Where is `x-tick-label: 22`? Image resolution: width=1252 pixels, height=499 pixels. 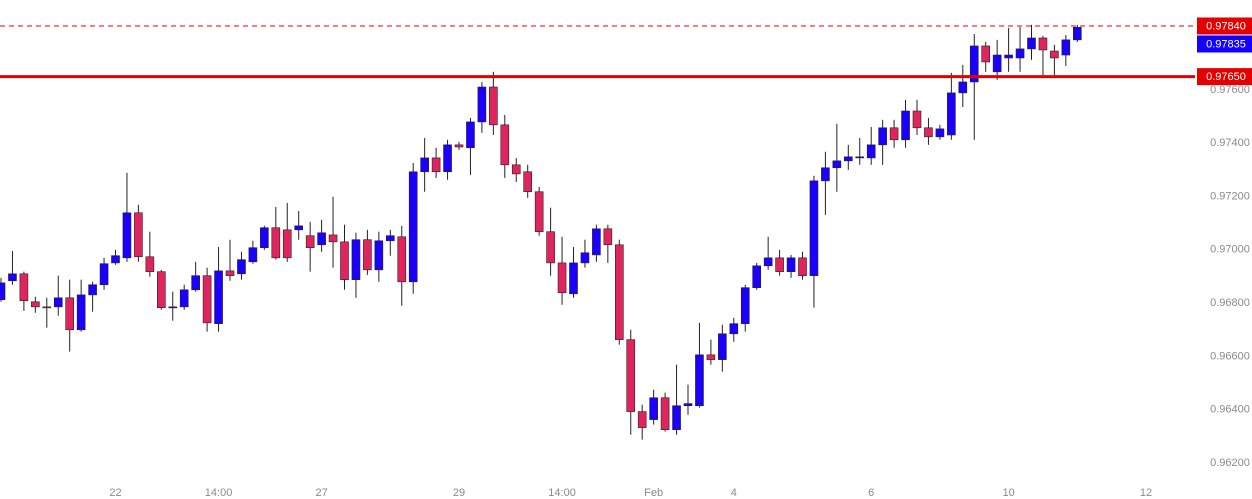
x-tick-label: 22 is located at coordinates (115, 493).